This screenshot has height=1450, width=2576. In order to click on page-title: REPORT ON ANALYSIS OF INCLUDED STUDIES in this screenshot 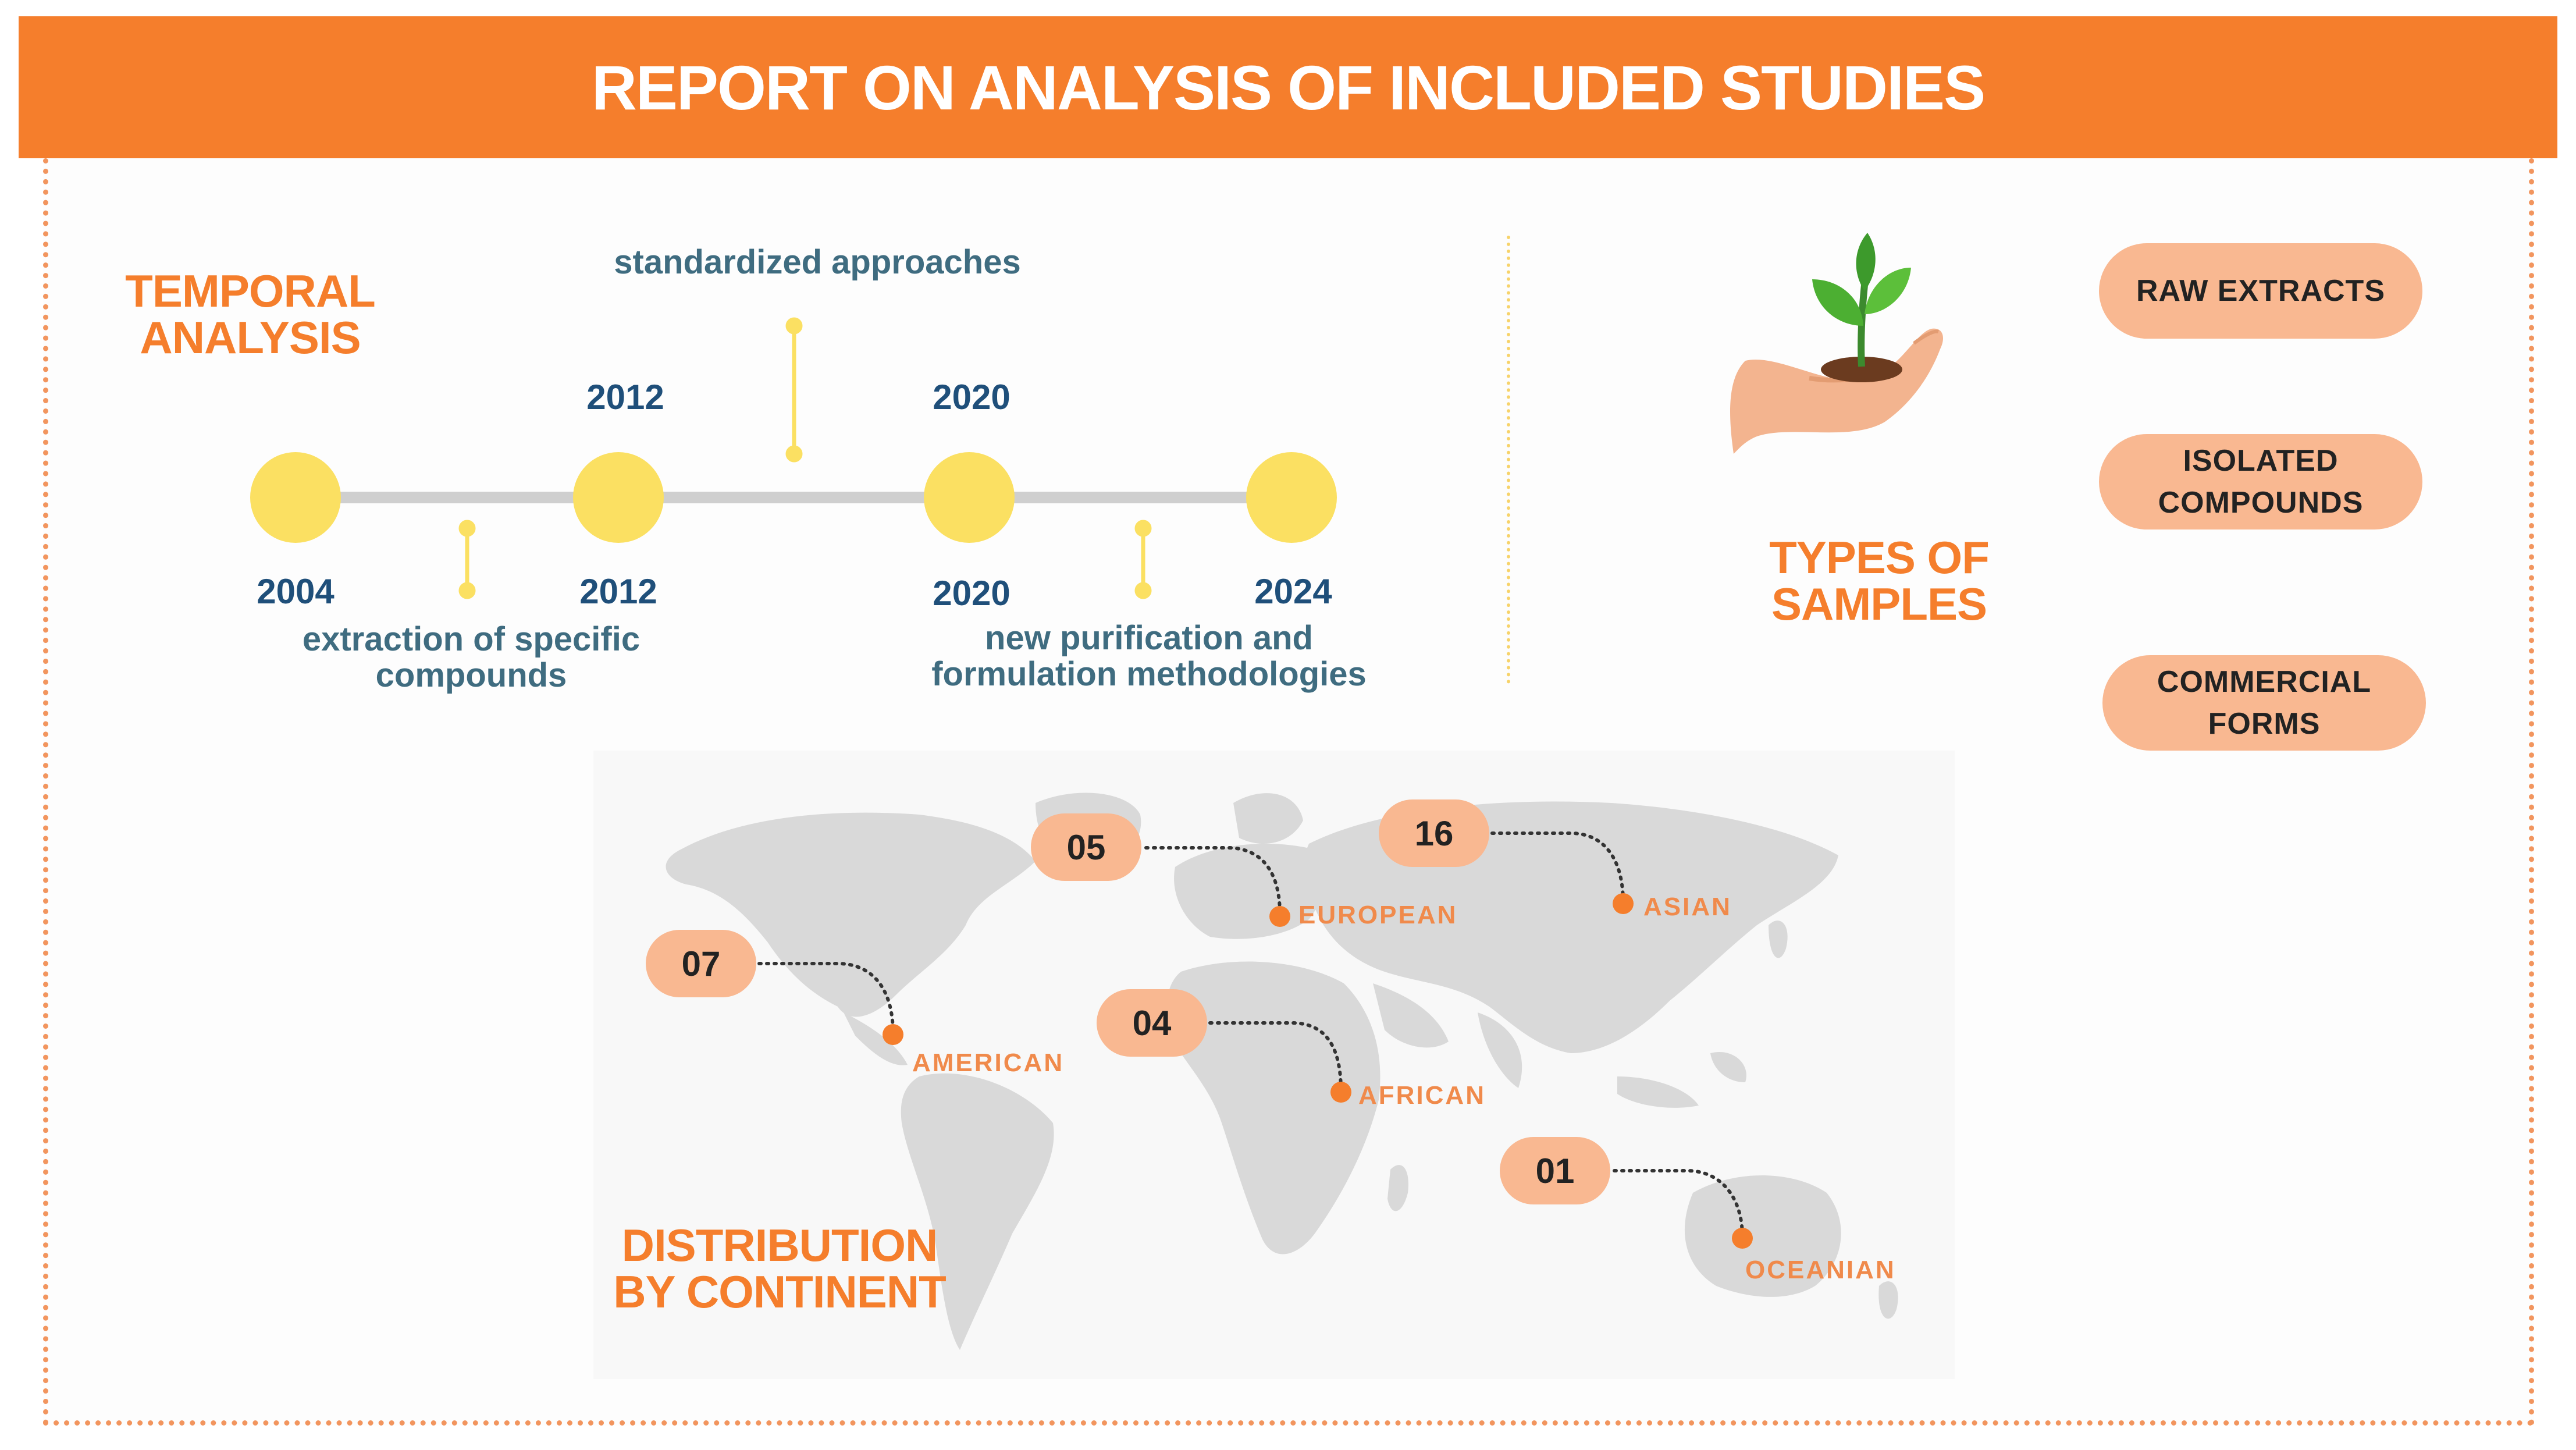, I will do `click(1288, 87)`.